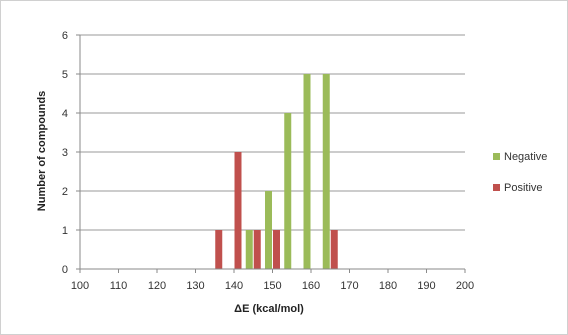 This screenshot has height=335, width=568. What do you see at coordinates (465, 286) in the screenshot?
I see `x-tick-label: 200` at bounding box center [465, 286].